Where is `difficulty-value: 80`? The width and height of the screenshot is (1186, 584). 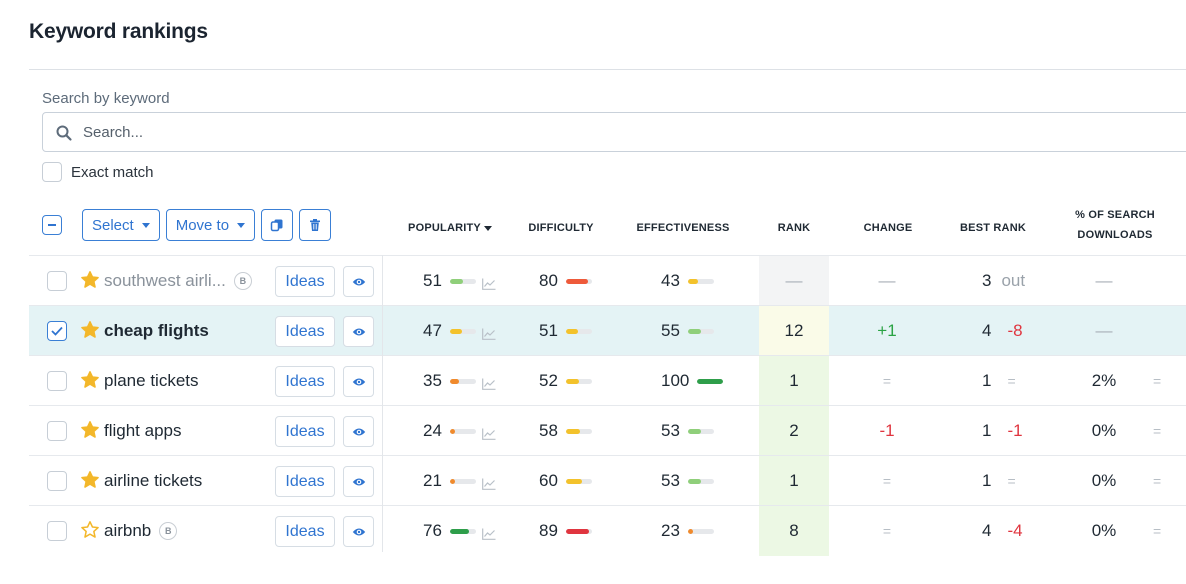 difficulty-value: 80 is located at coordinates (548, 280).